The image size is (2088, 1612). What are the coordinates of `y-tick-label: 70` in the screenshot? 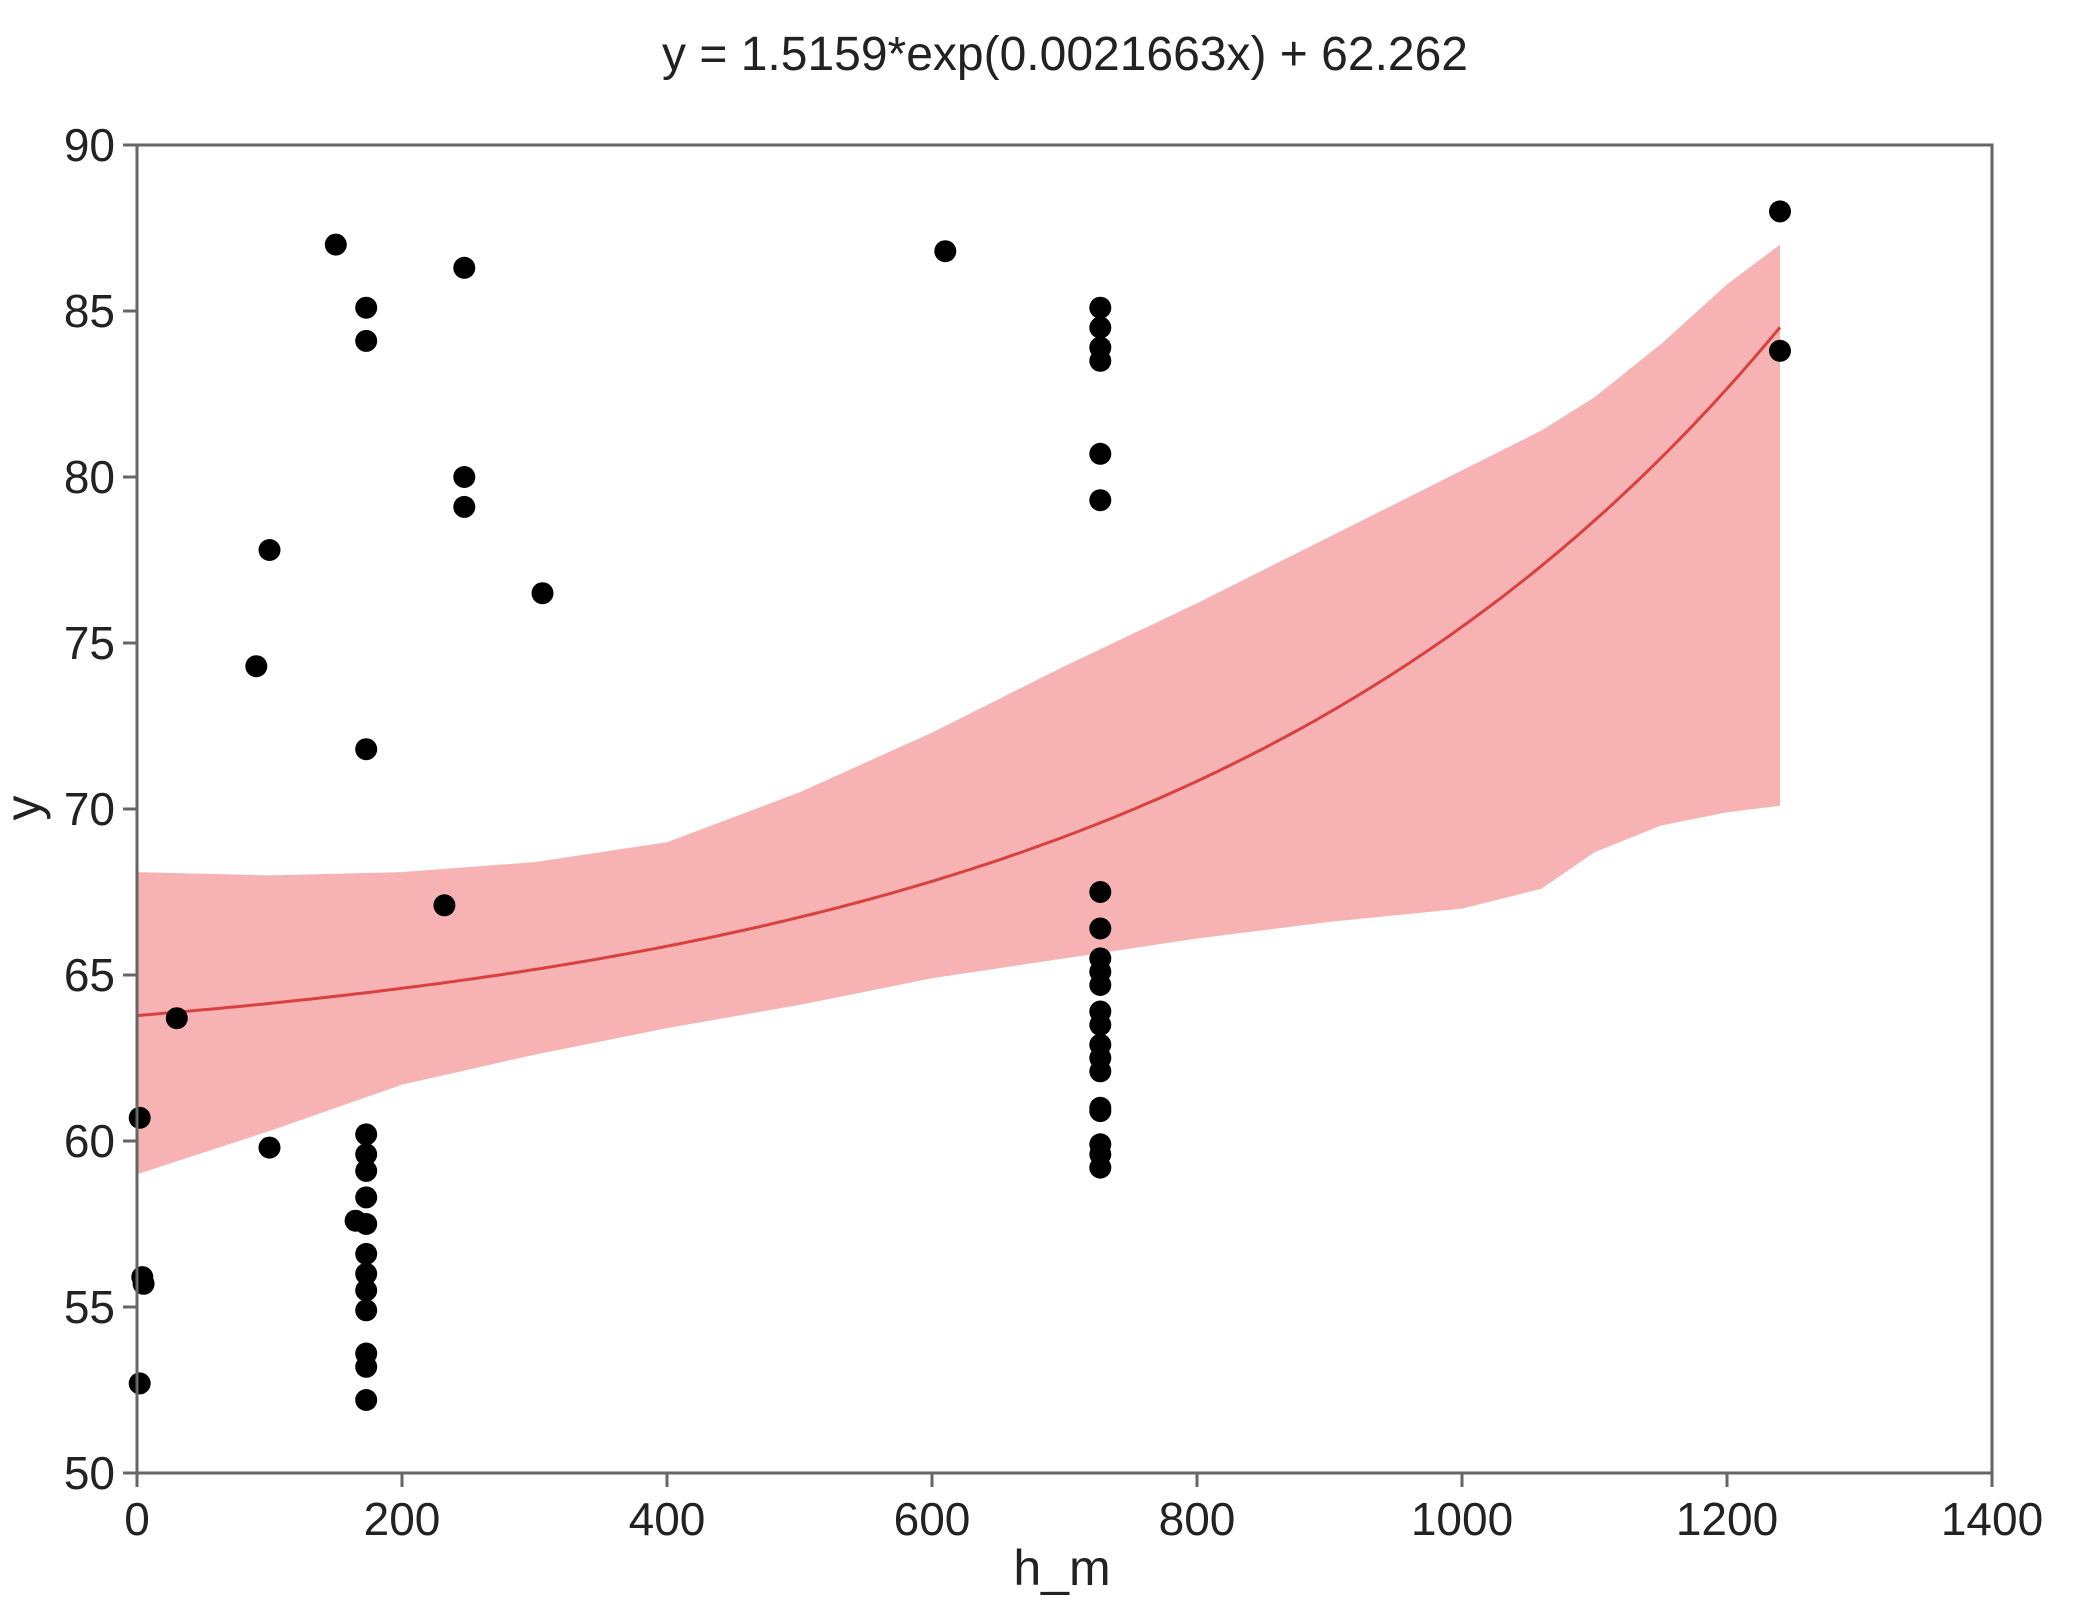 It's located at (89, 809).